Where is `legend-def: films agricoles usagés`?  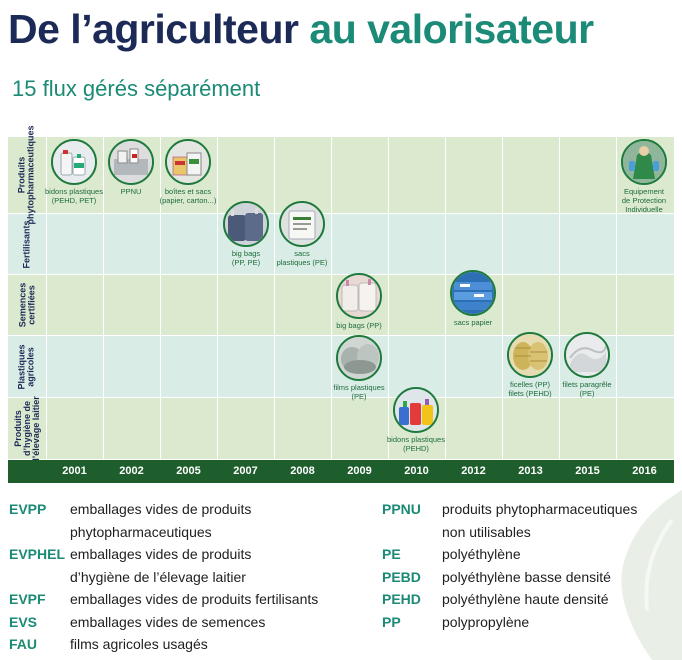
legend-def: films agricoles usagés is located at coordinates (139, 644).